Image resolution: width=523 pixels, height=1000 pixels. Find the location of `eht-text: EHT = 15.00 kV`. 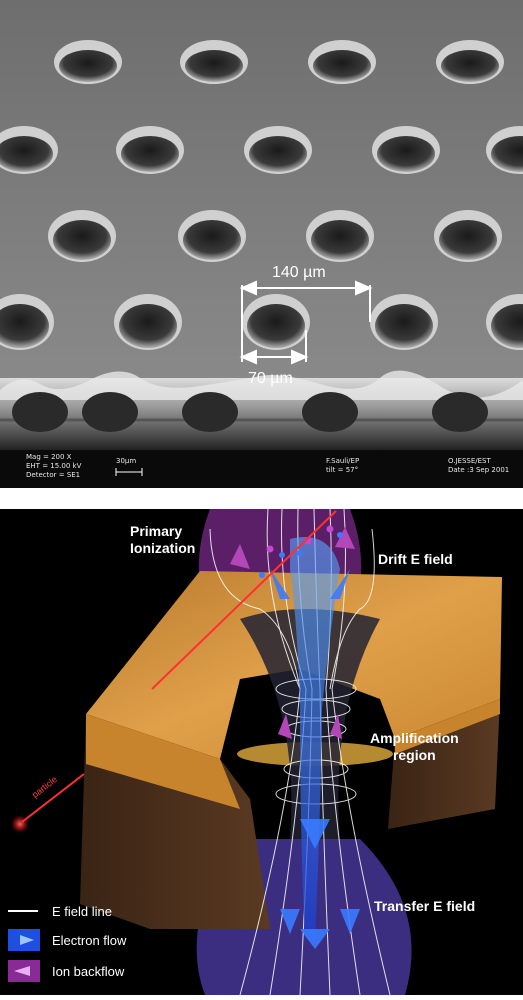

eht-text: EHT = 15.00 kV is located at coordinates (54, 466).